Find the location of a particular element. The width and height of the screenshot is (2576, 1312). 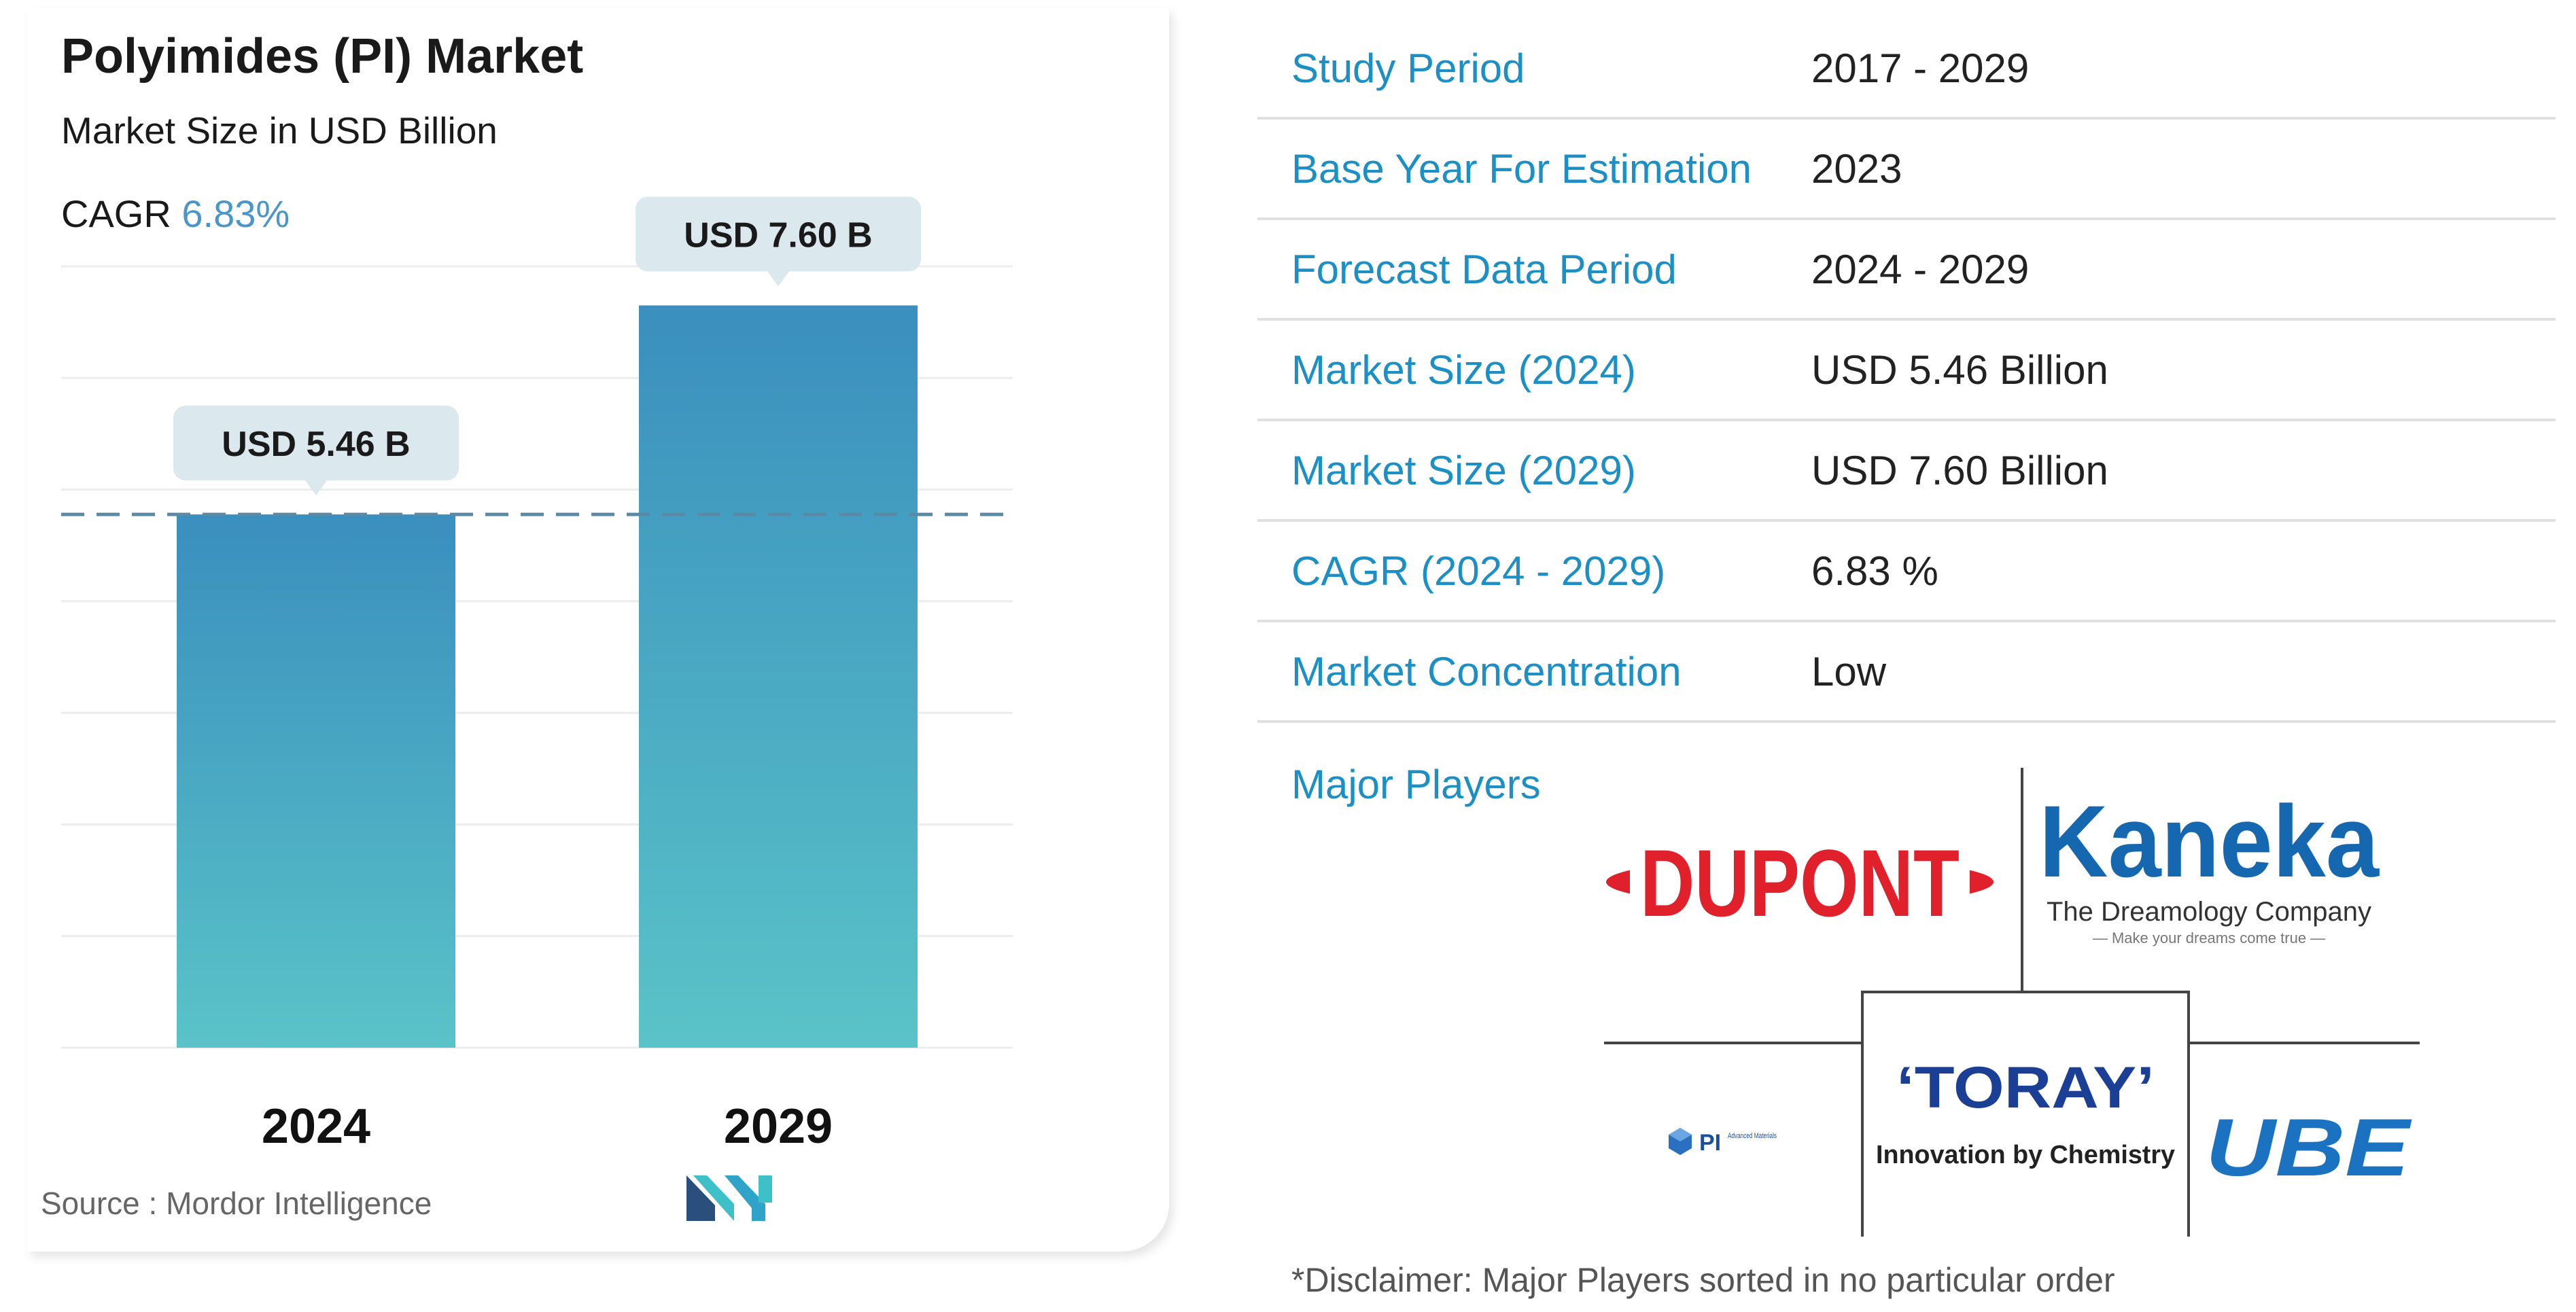

cagr-label: CAGR is located at coordinates (116, 213).